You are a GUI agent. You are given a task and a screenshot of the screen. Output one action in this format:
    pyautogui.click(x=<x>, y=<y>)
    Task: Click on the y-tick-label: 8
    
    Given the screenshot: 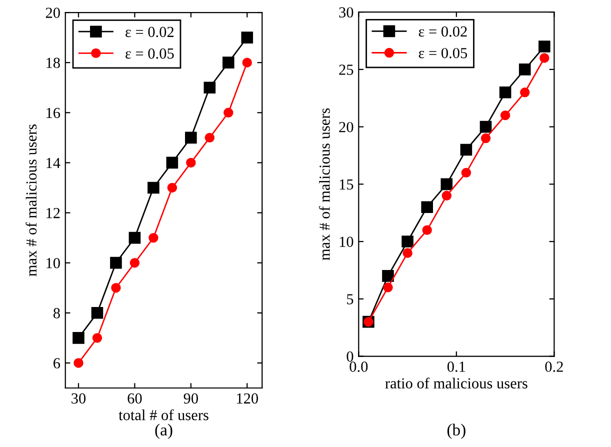 What is the action you would take?
    pyautogui.click(x=56, y=313)
    